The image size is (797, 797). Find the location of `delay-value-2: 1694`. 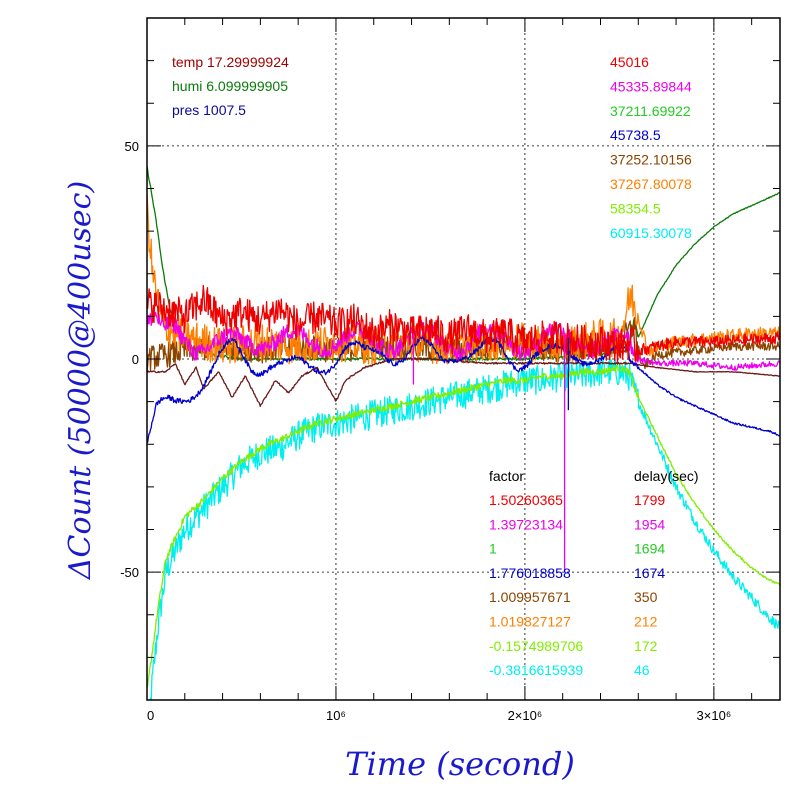

delay-value-2: 1694 is located at coordinates (649, 549).